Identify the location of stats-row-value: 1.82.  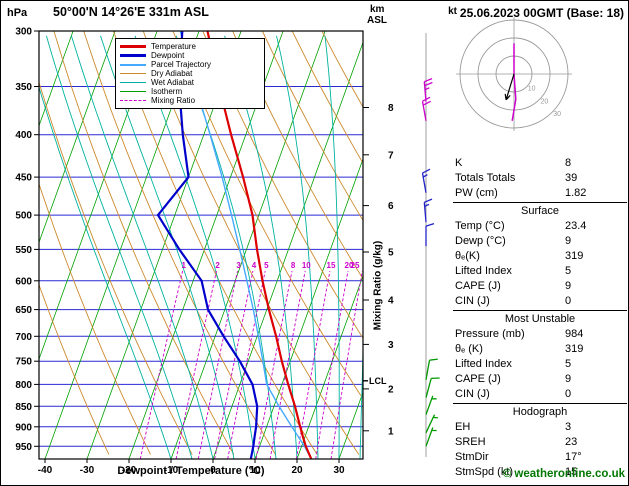
(576, 193).